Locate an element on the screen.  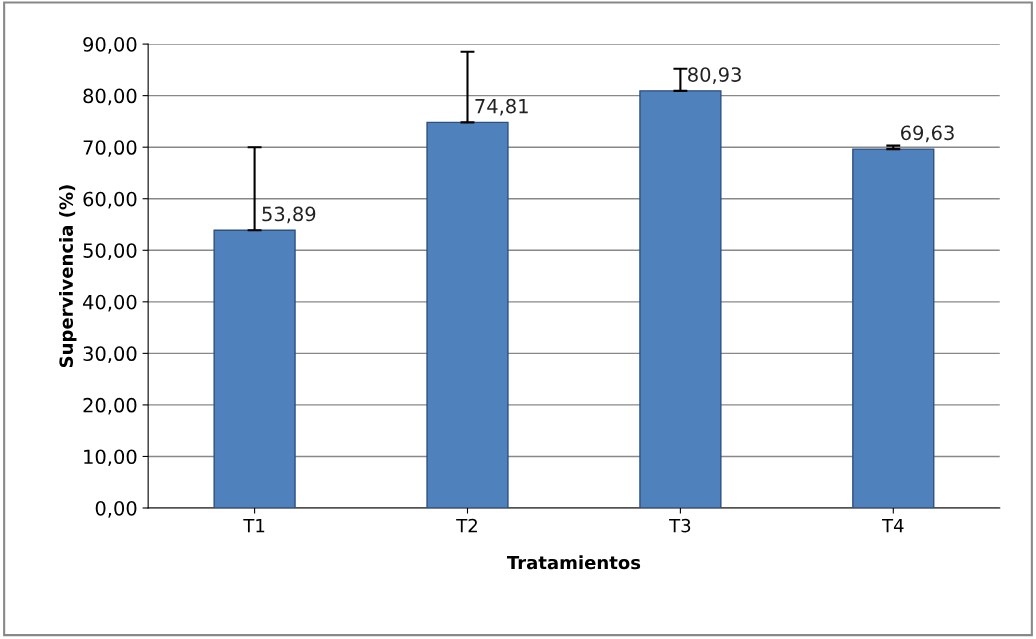
y-tick-label: 70,00 is located at coordinates (110, 148).